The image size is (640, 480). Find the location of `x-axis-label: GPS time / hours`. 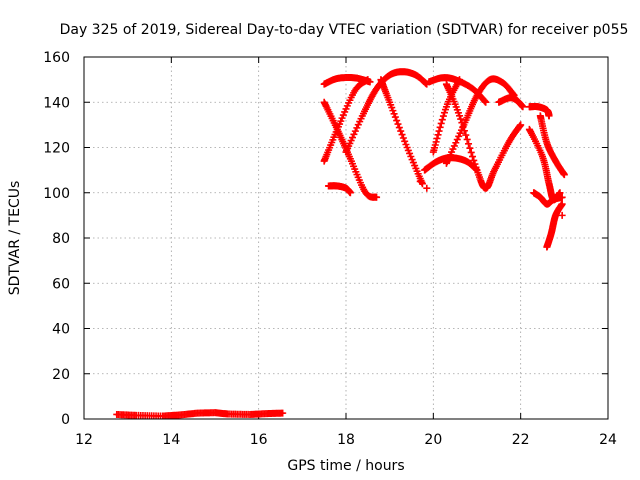

x-axis-label: GPS time / hours is located at coordinates (345, 466).